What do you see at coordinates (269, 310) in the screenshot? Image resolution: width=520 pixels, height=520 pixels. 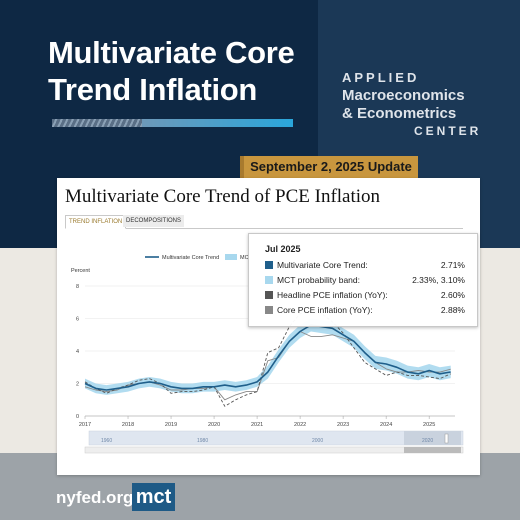 I see `core-swatch-icon` at bounding box center [269, 310].